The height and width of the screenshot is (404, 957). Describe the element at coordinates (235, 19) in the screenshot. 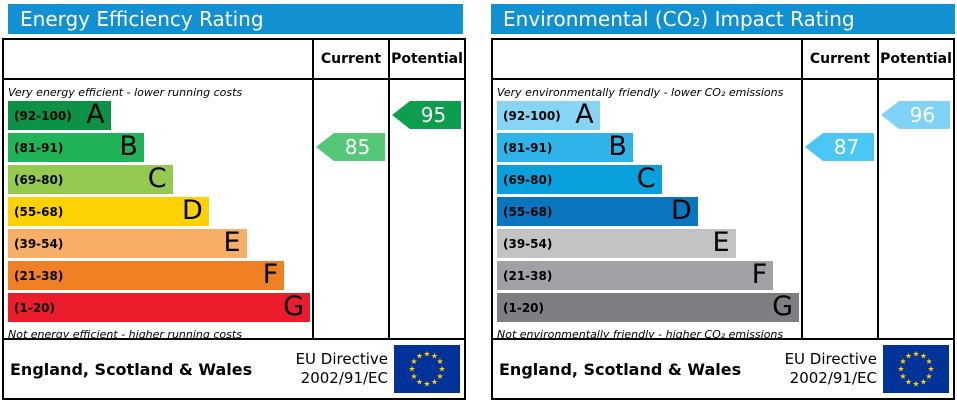

I see `panel-title-bar: Energy Efficiency Rating` at that location.